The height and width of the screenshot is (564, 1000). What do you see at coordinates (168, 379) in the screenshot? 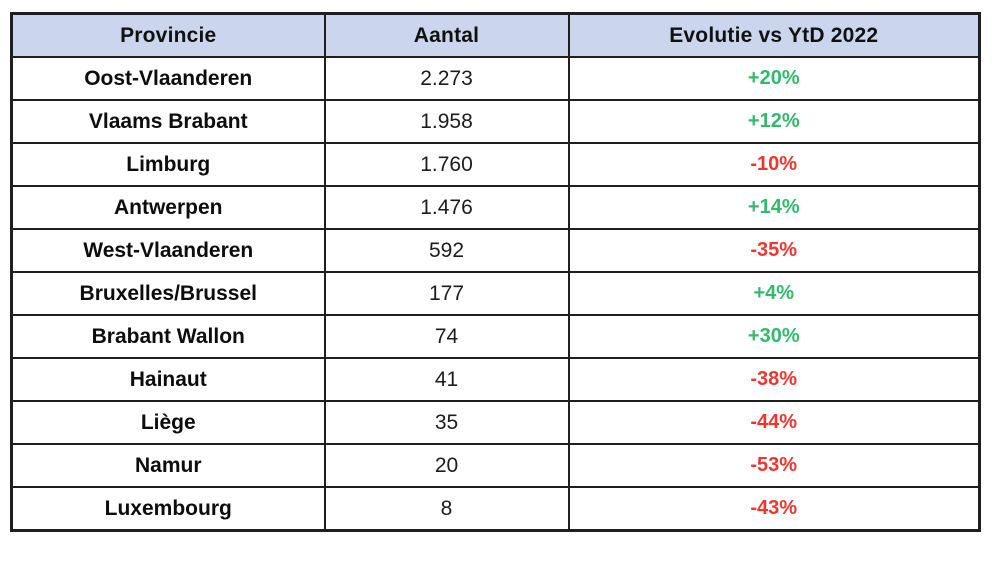
I see `province-cell: Hainaut` at bounding box center [168, 379].